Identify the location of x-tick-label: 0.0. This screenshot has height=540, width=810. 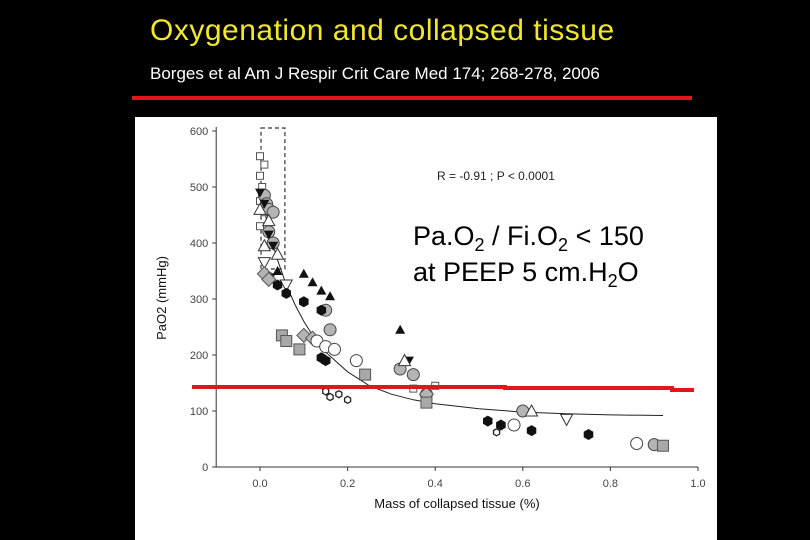
(259, 484).